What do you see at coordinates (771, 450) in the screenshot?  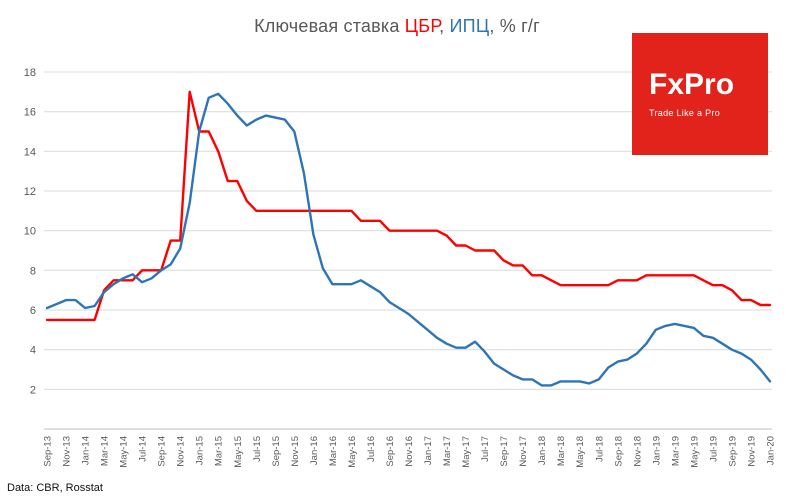 I see `svg-text: Jan-20` at bounding box center [771, 450].